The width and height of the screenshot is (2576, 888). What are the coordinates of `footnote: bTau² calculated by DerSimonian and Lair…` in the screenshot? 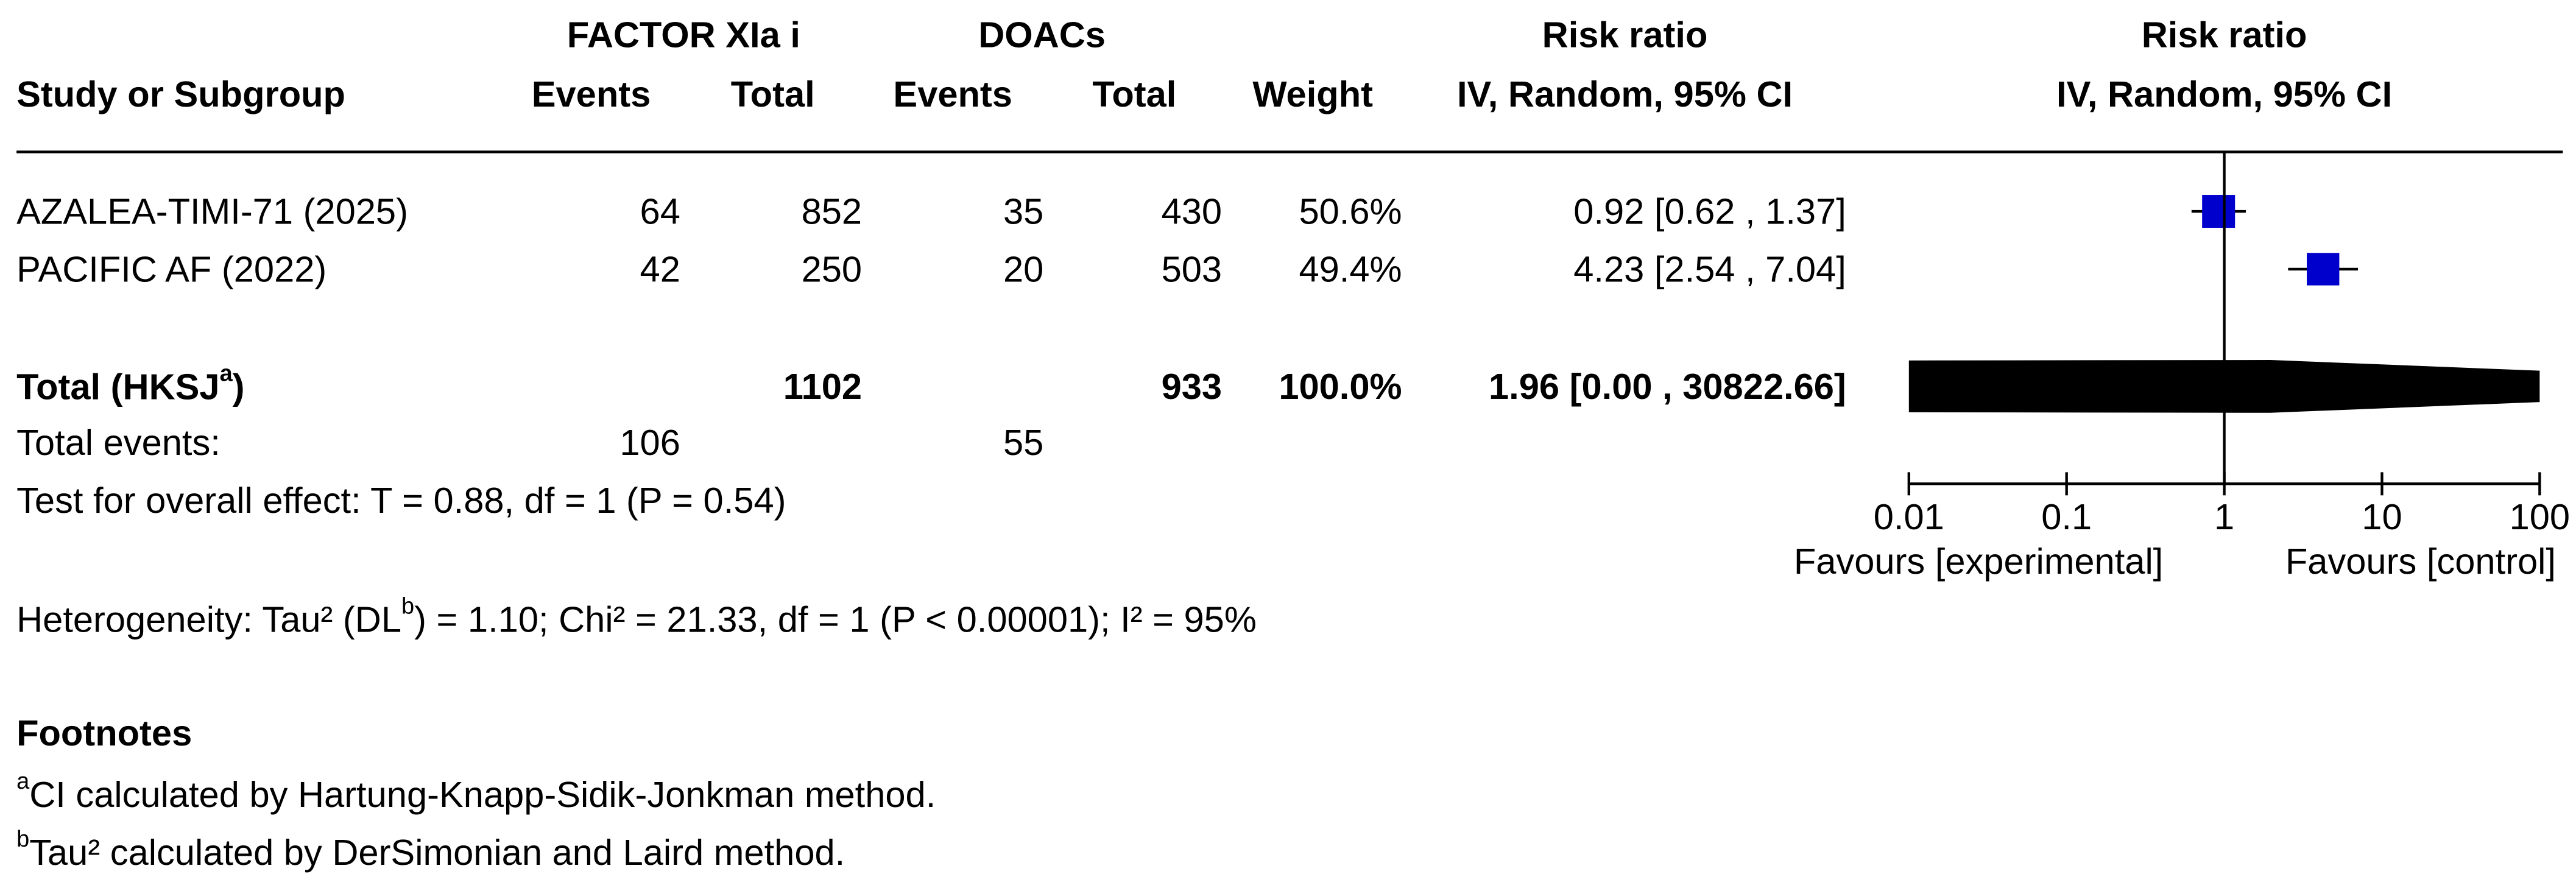 It's located at (430, 849).